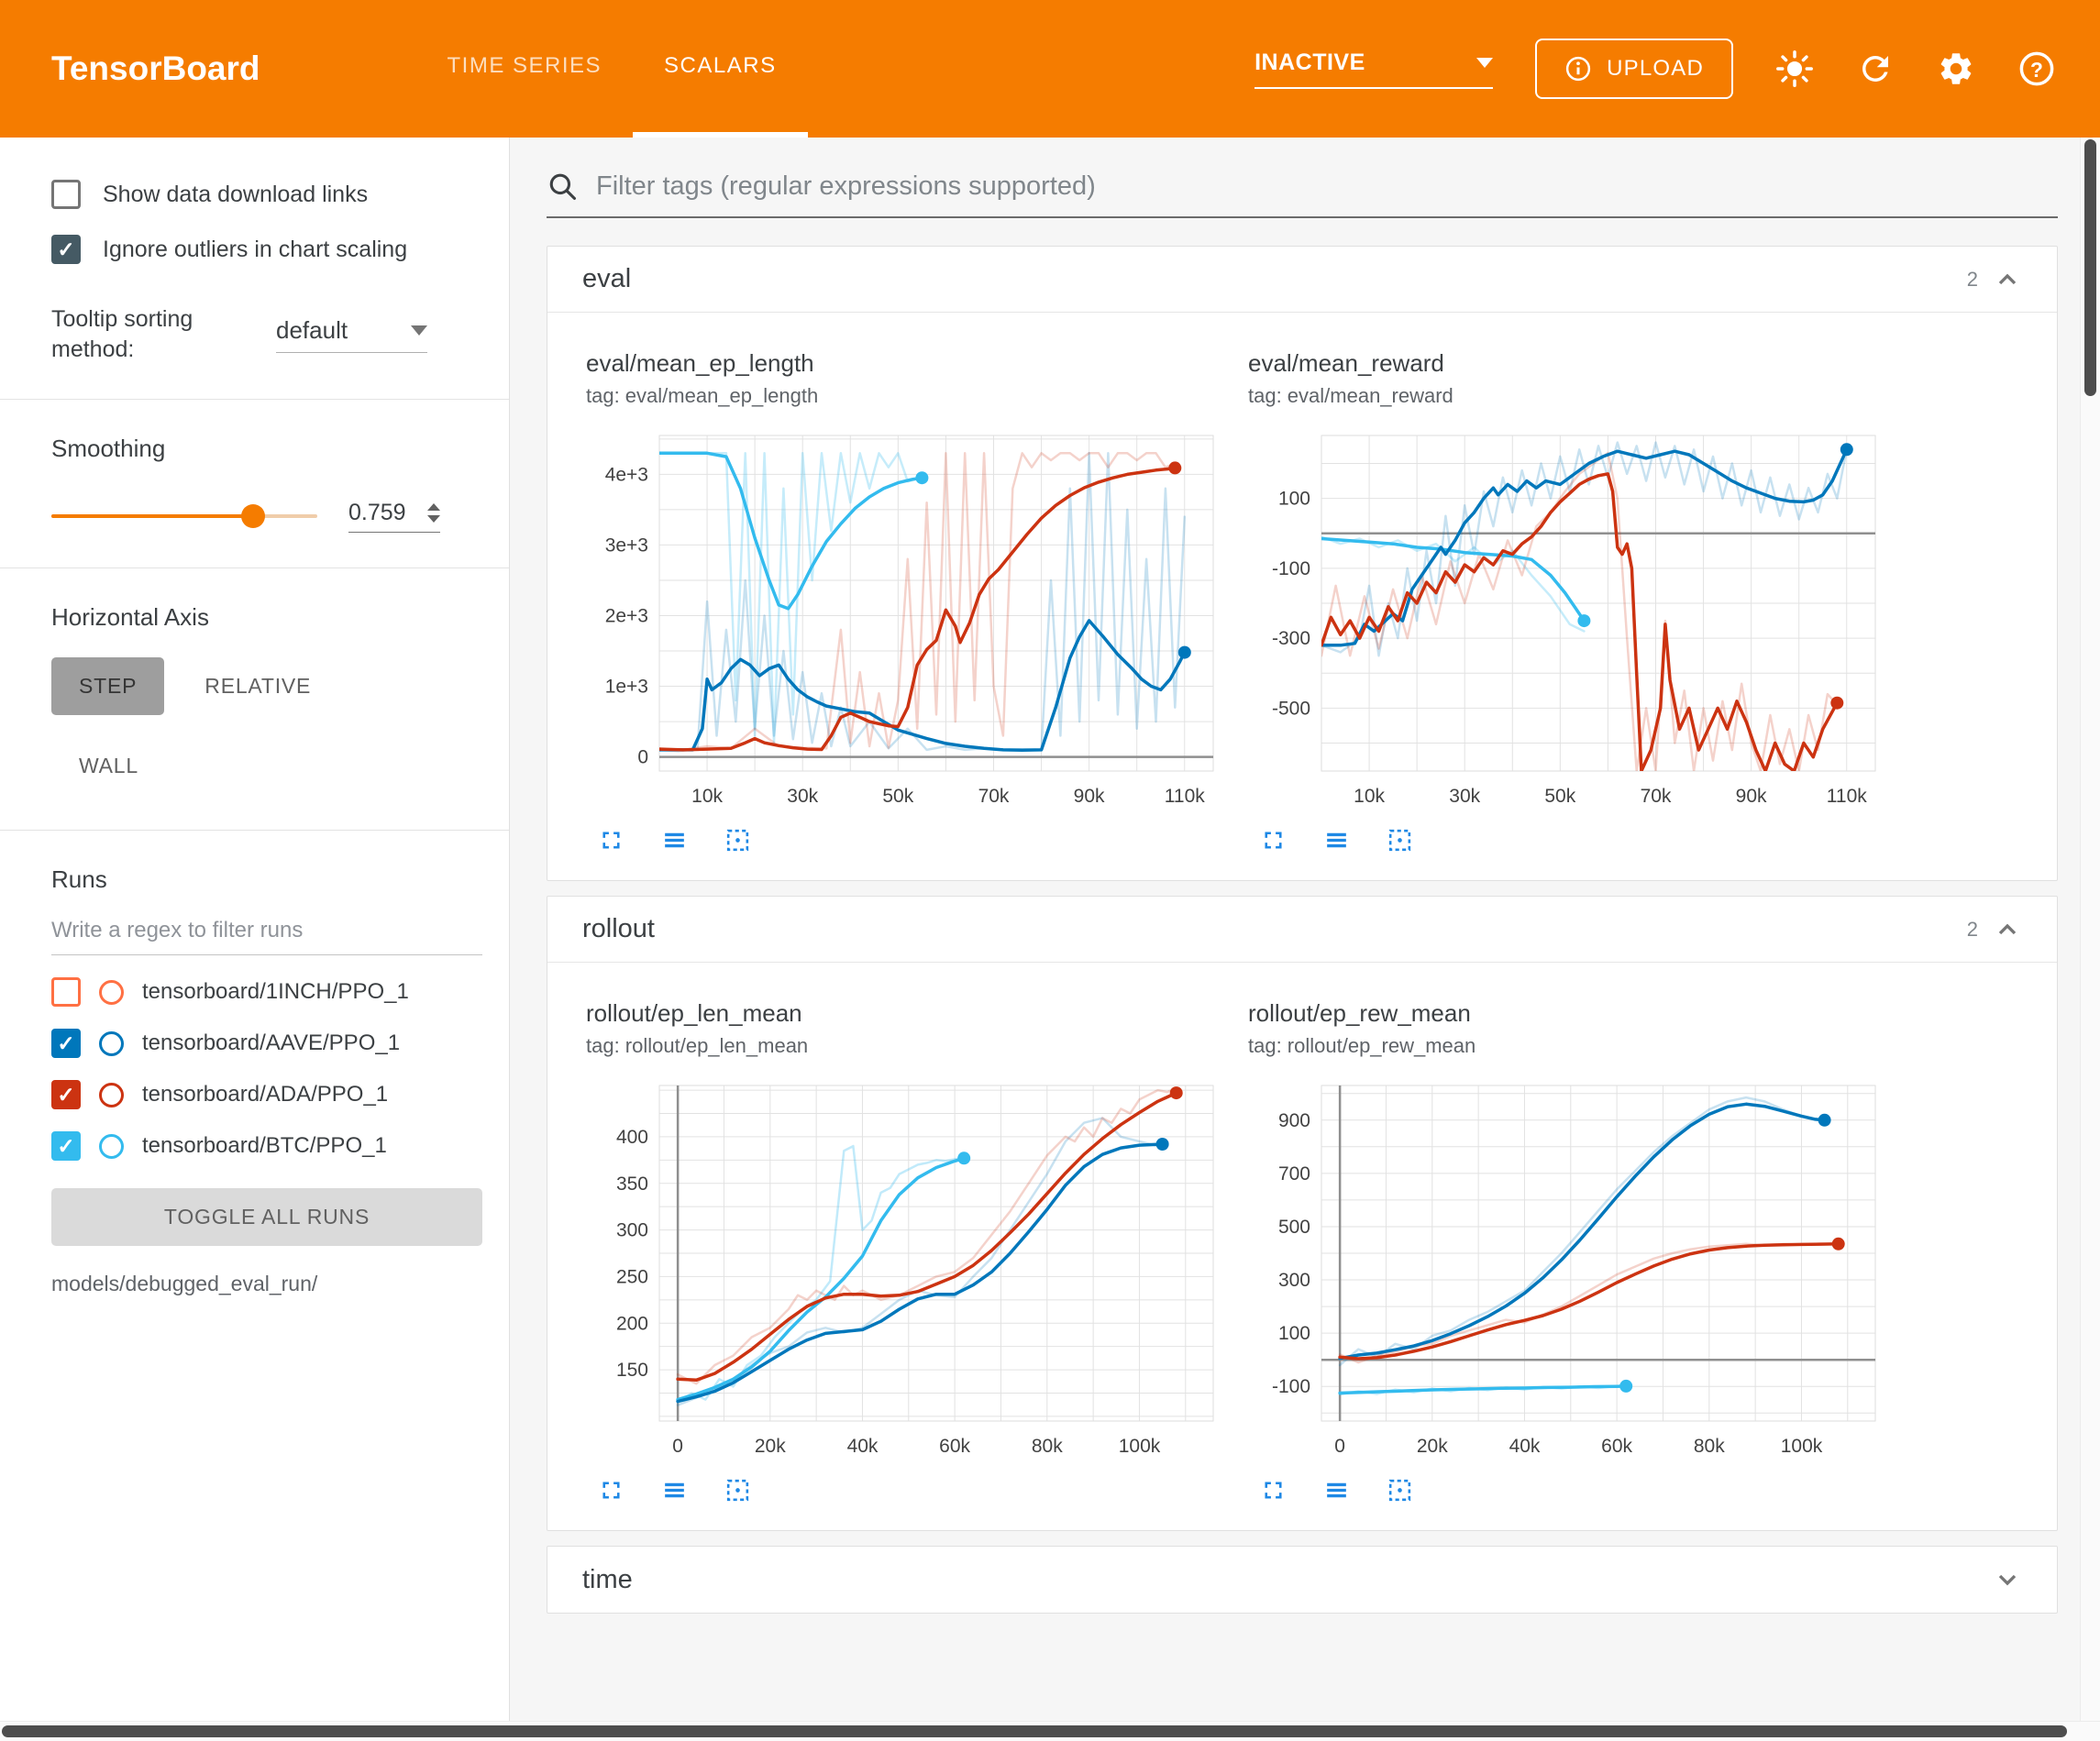 The image size is (2100, 1741). What do you see at coordinates (122, 334) in the screenshot?
I see `tooltip-sorting-label: Tooltip sorting method:` at bounding box center [122, 334].